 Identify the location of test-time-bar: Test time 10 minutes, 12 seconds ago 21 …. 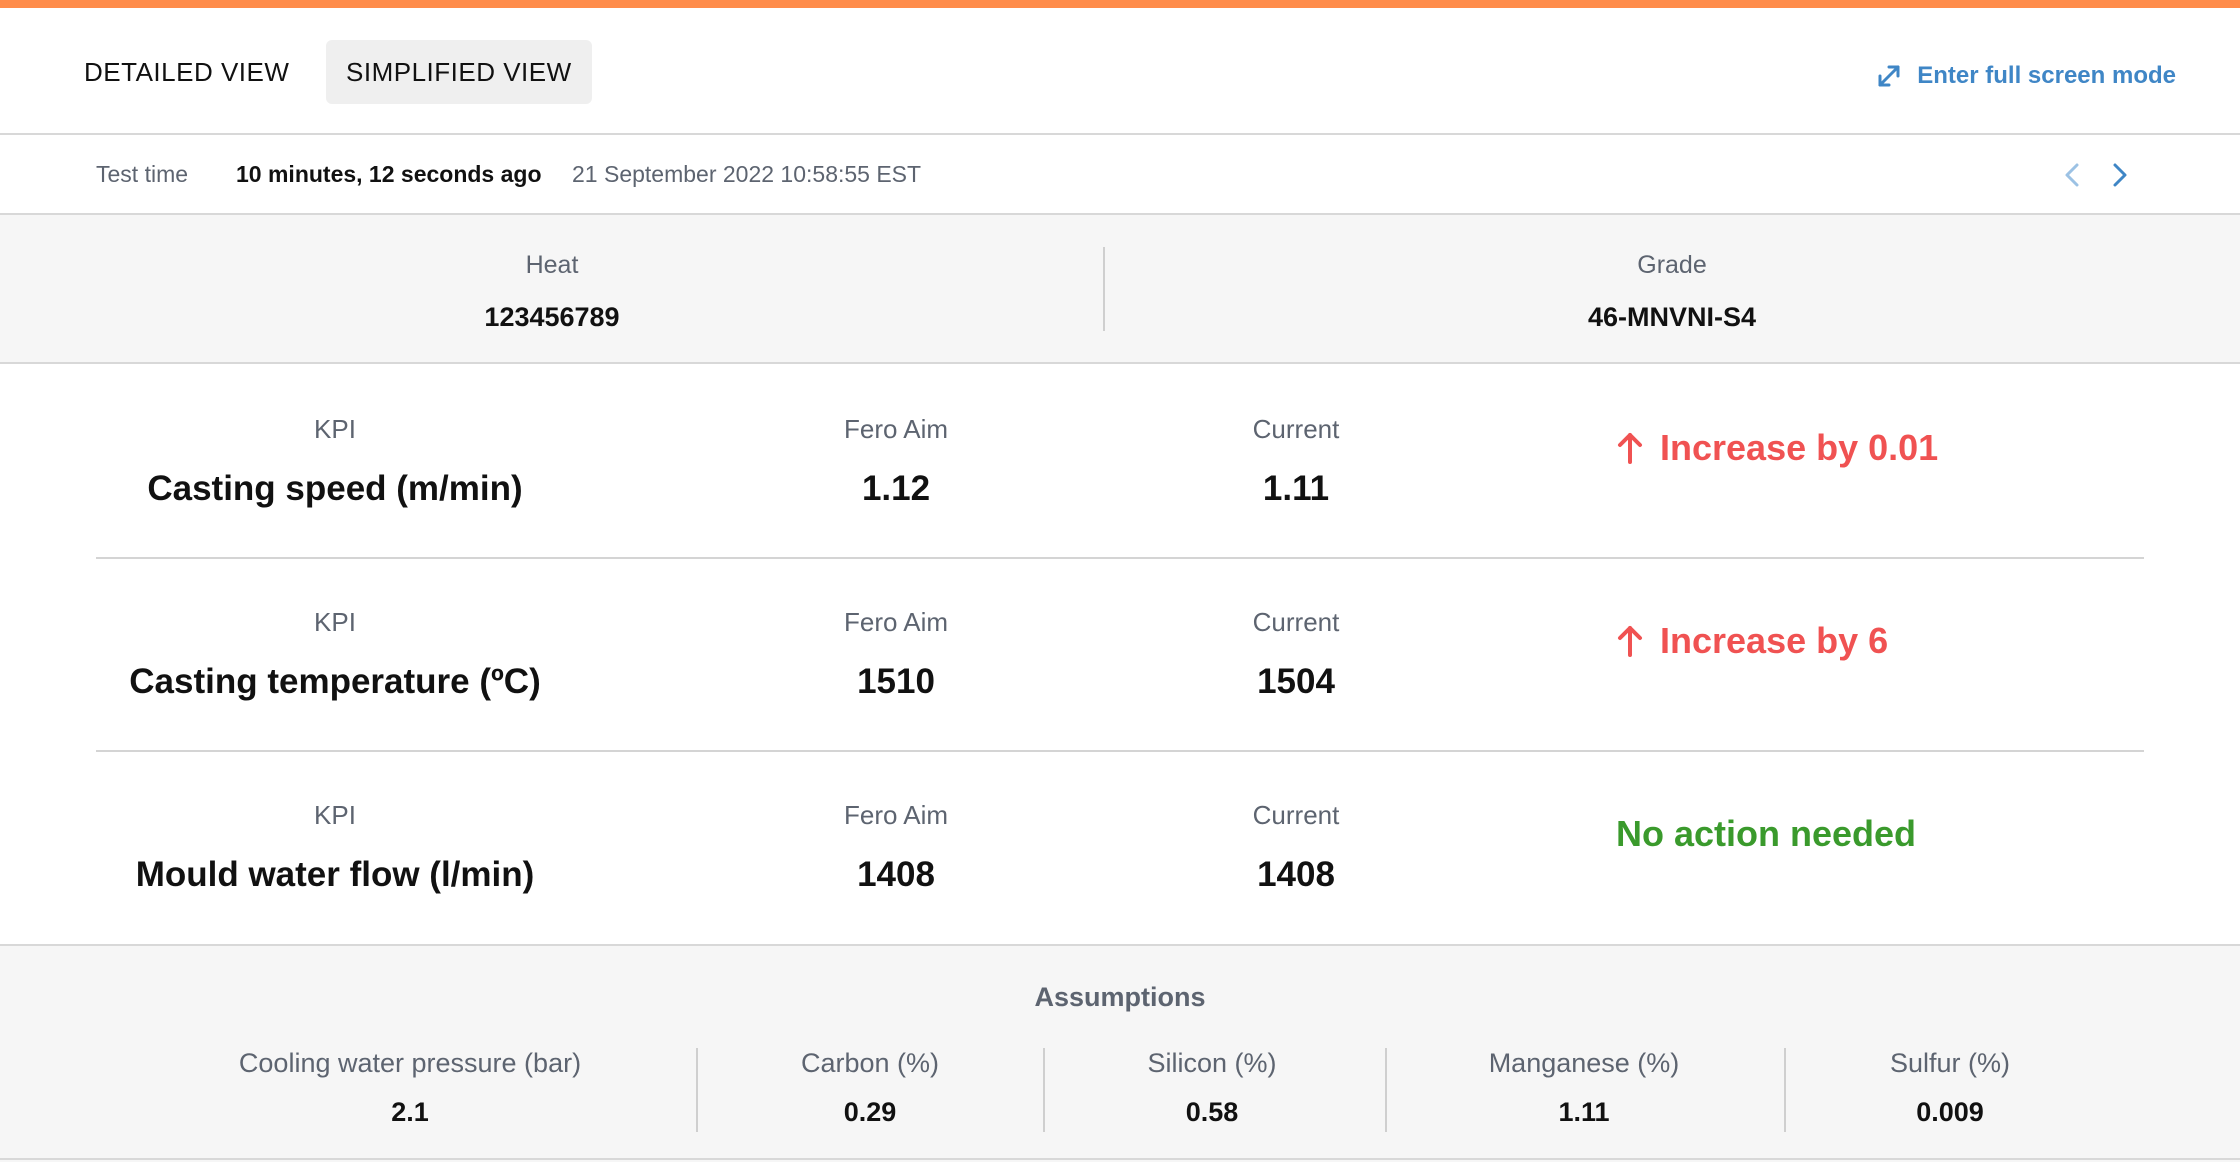
(1120, 175).